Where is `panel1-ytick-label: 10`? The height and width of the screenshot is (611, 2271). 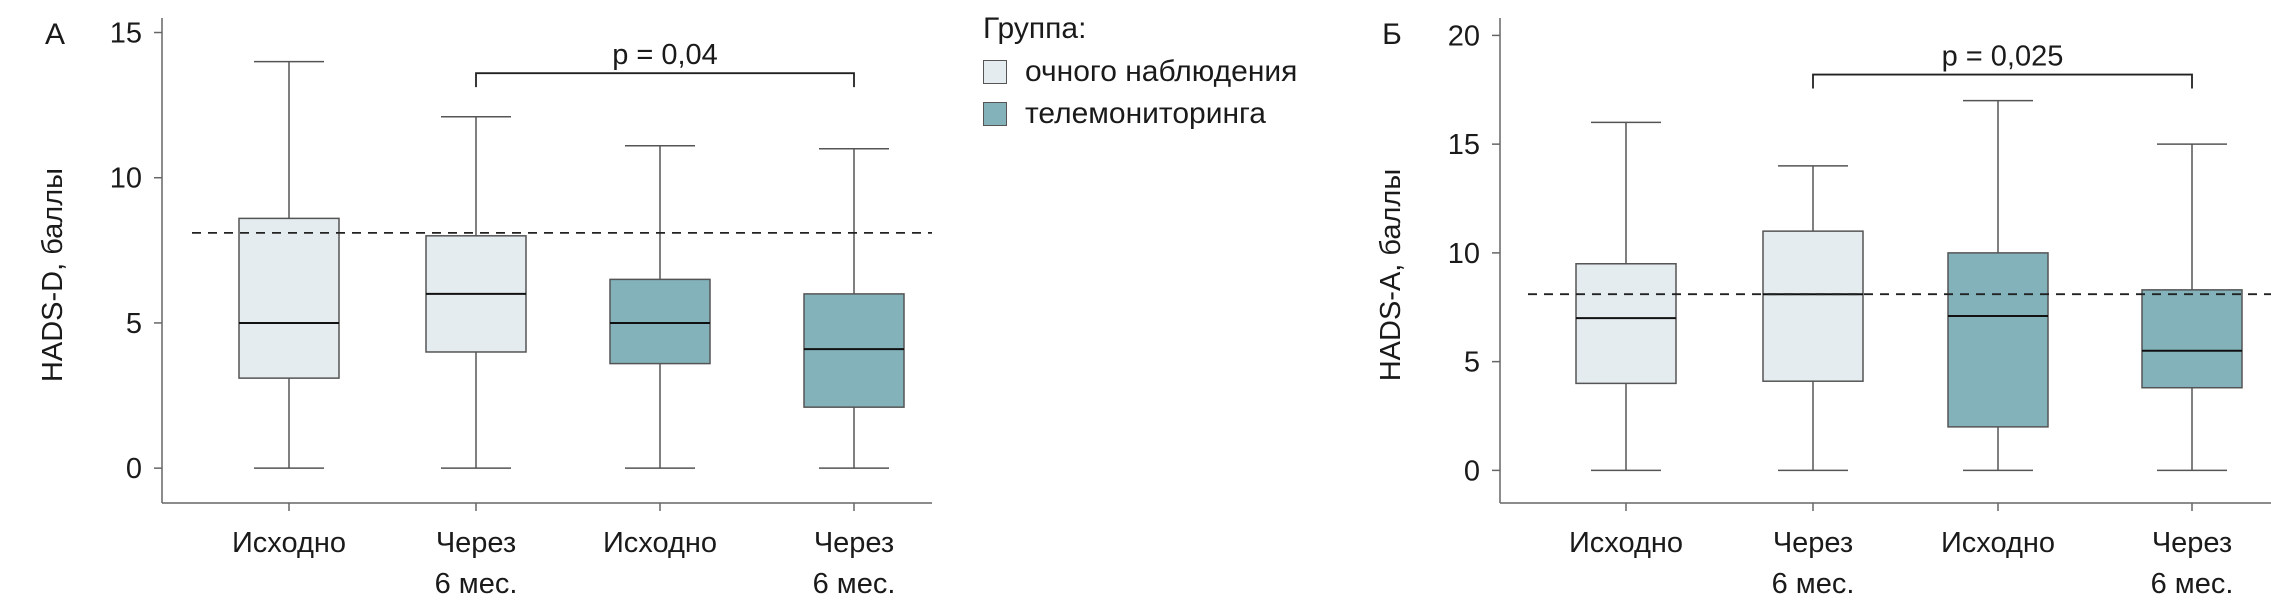
panel1-ytick-label: 10 is located at coordinates (126, 179).